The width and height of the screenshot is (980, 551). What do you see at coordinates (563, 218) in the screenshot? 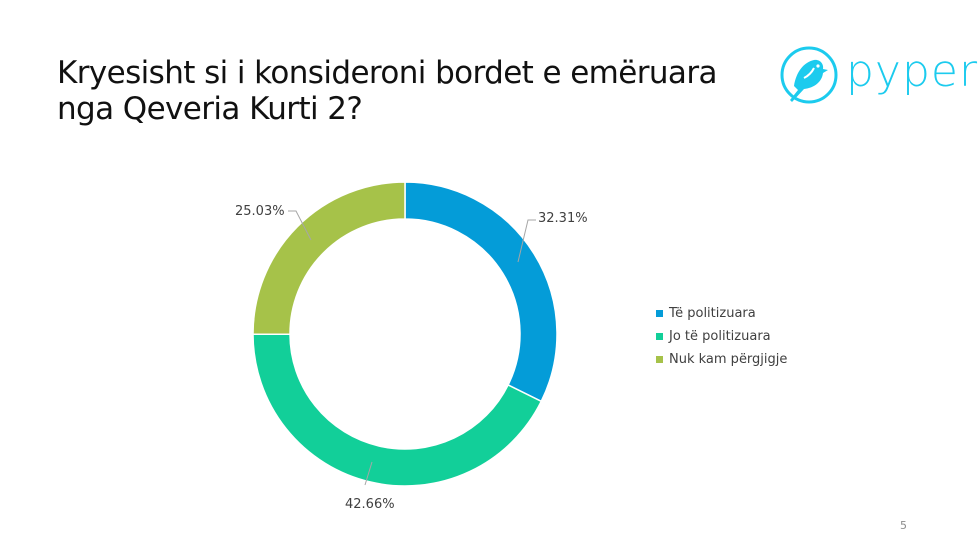
I see `data-label-1: 32.31%` at bounding box center [563, 218].